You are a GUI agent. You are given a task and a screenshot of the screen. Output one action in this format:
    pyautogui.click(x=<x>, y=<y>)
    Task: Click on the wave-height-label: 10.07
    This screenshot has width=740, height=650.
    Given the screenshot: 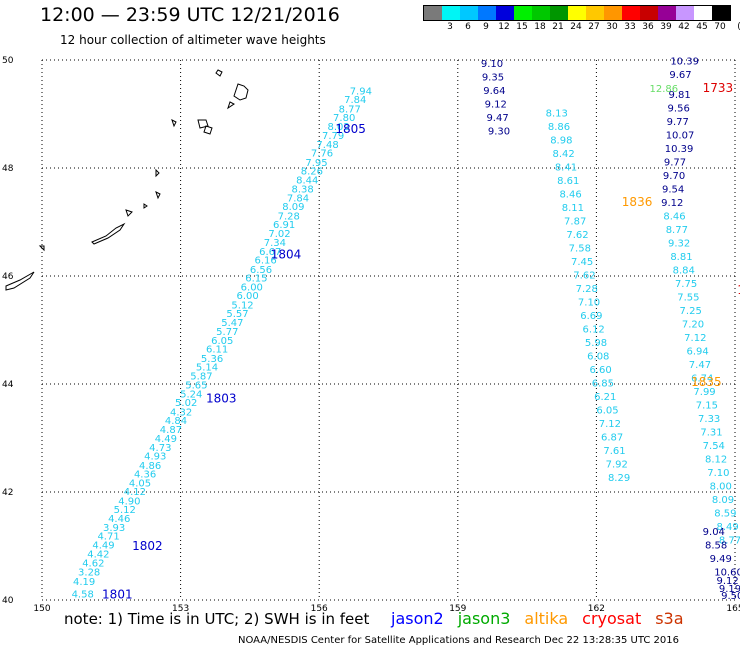 What is the action you would take?
    pyautogui.click(x=680, y=135)
    